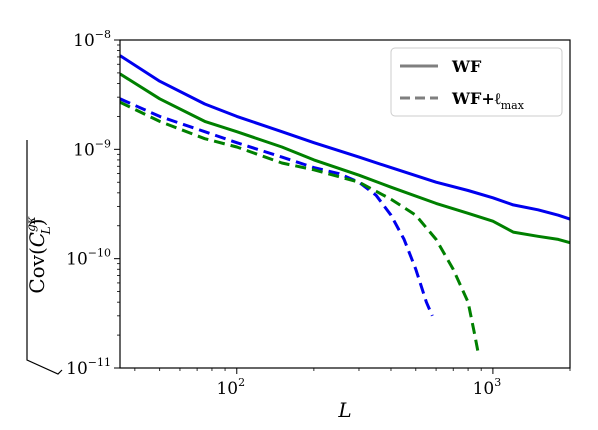  Describe the element at coordinates (77, 369) in the screenshot. I see `y-tick-label-base-0: 10` at that location.